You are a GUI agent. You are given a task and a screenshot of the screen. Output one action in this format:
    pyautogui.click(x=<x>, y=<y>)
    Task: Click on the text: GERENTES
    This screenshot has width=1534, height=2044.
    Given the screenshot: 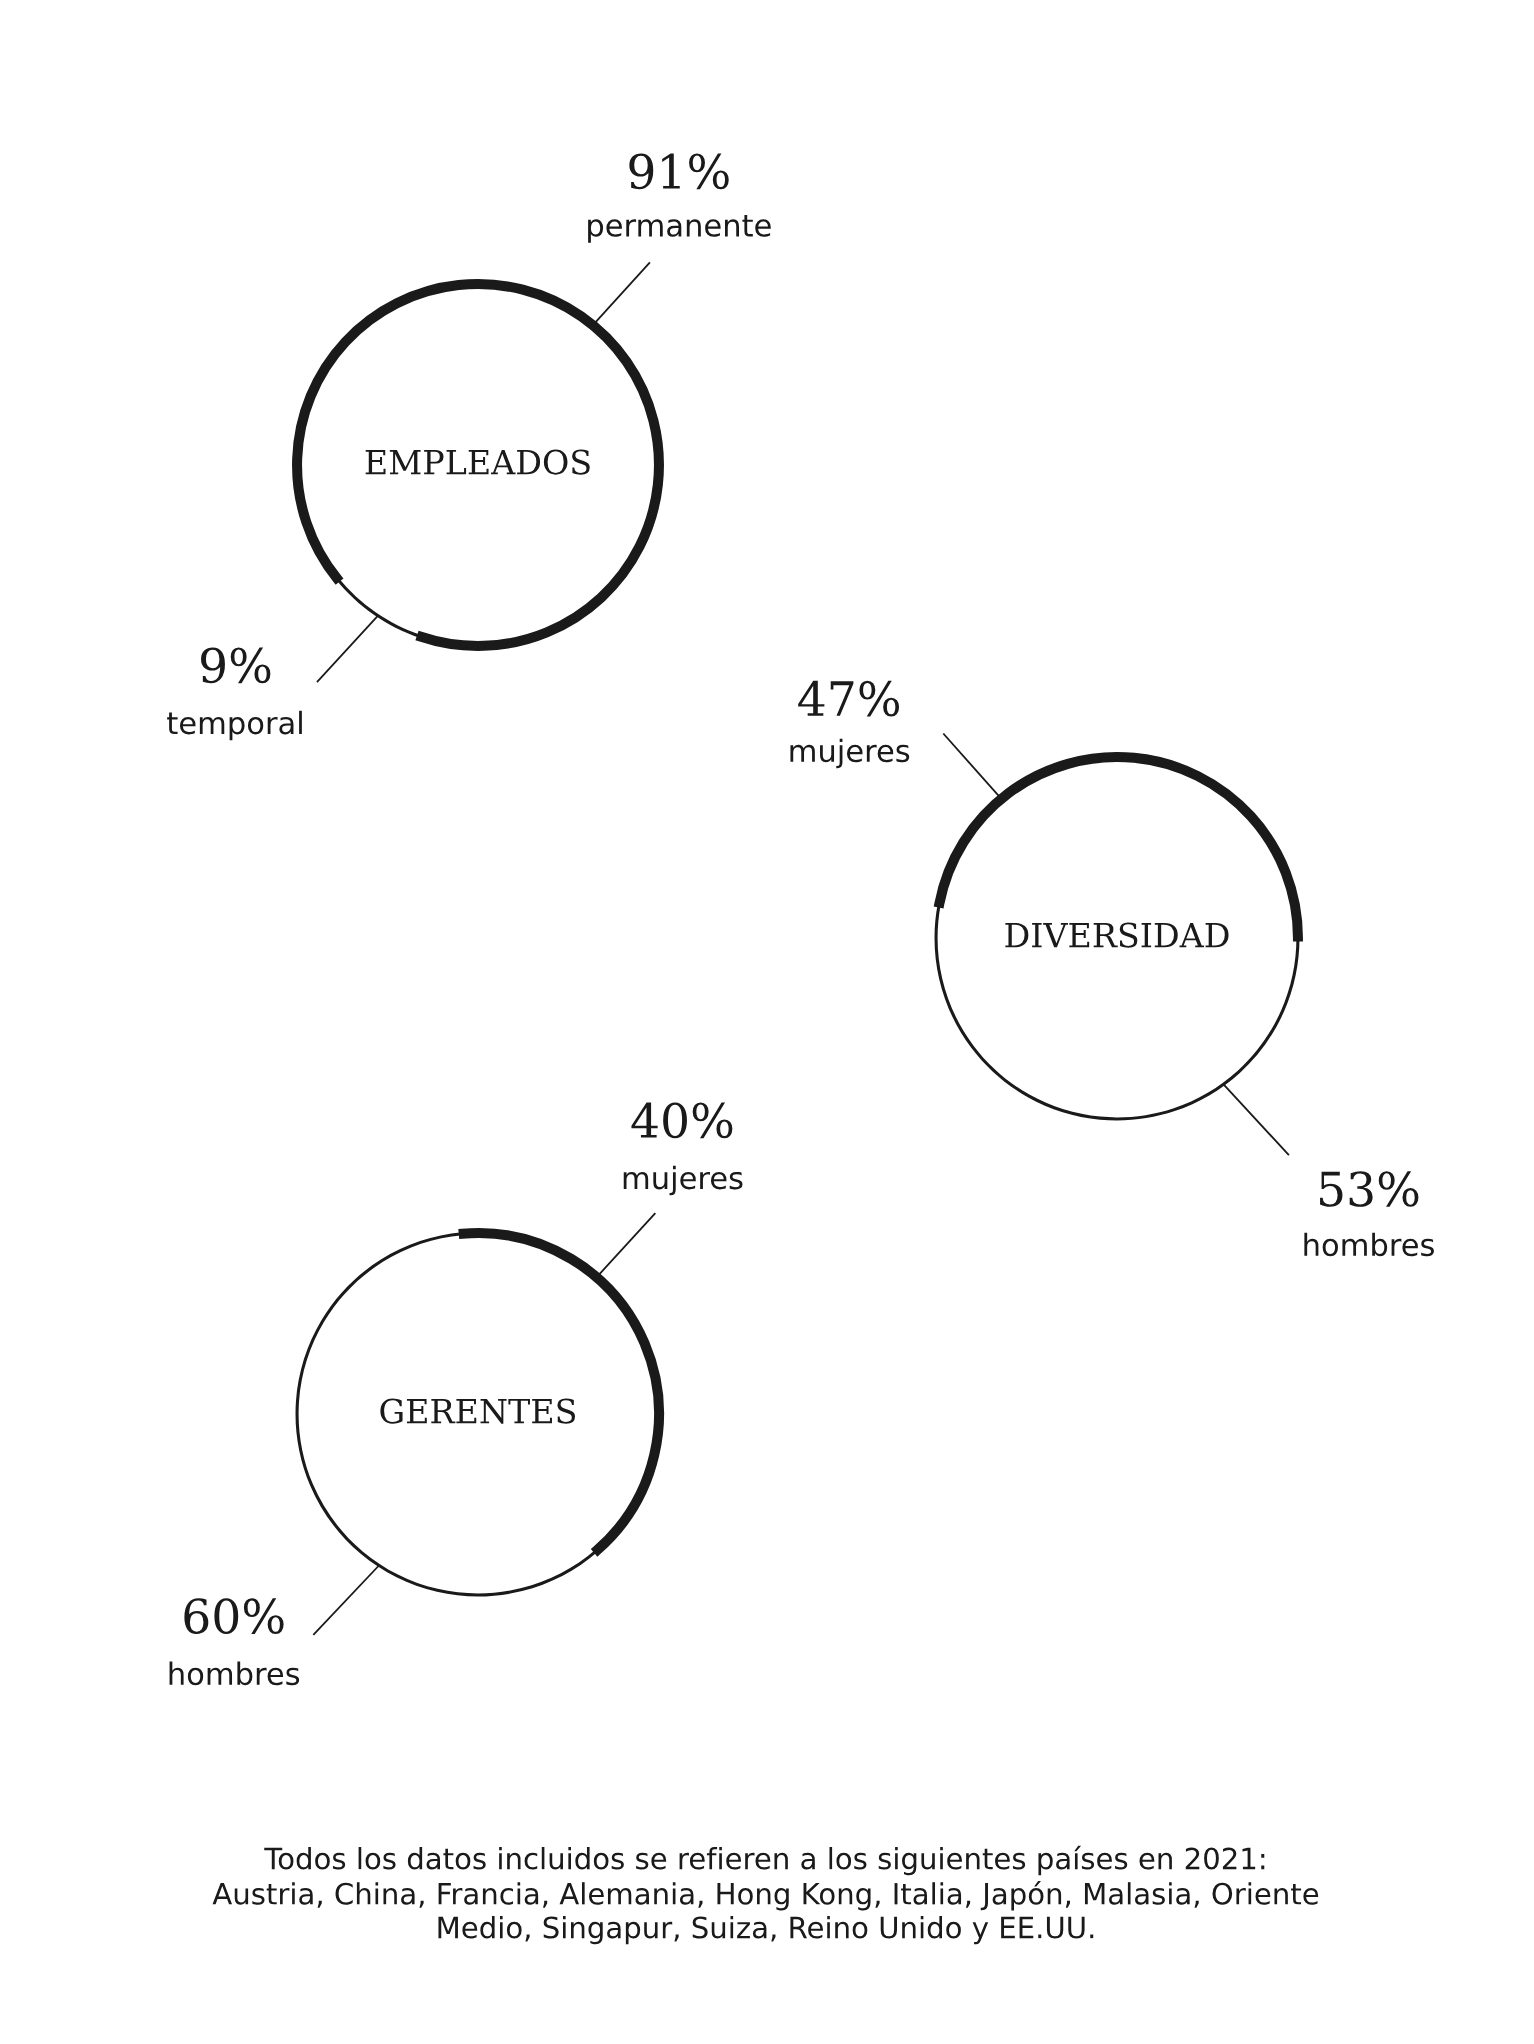 What is the action you would take?
    pyautogui.click(x=478, y=1411)
    